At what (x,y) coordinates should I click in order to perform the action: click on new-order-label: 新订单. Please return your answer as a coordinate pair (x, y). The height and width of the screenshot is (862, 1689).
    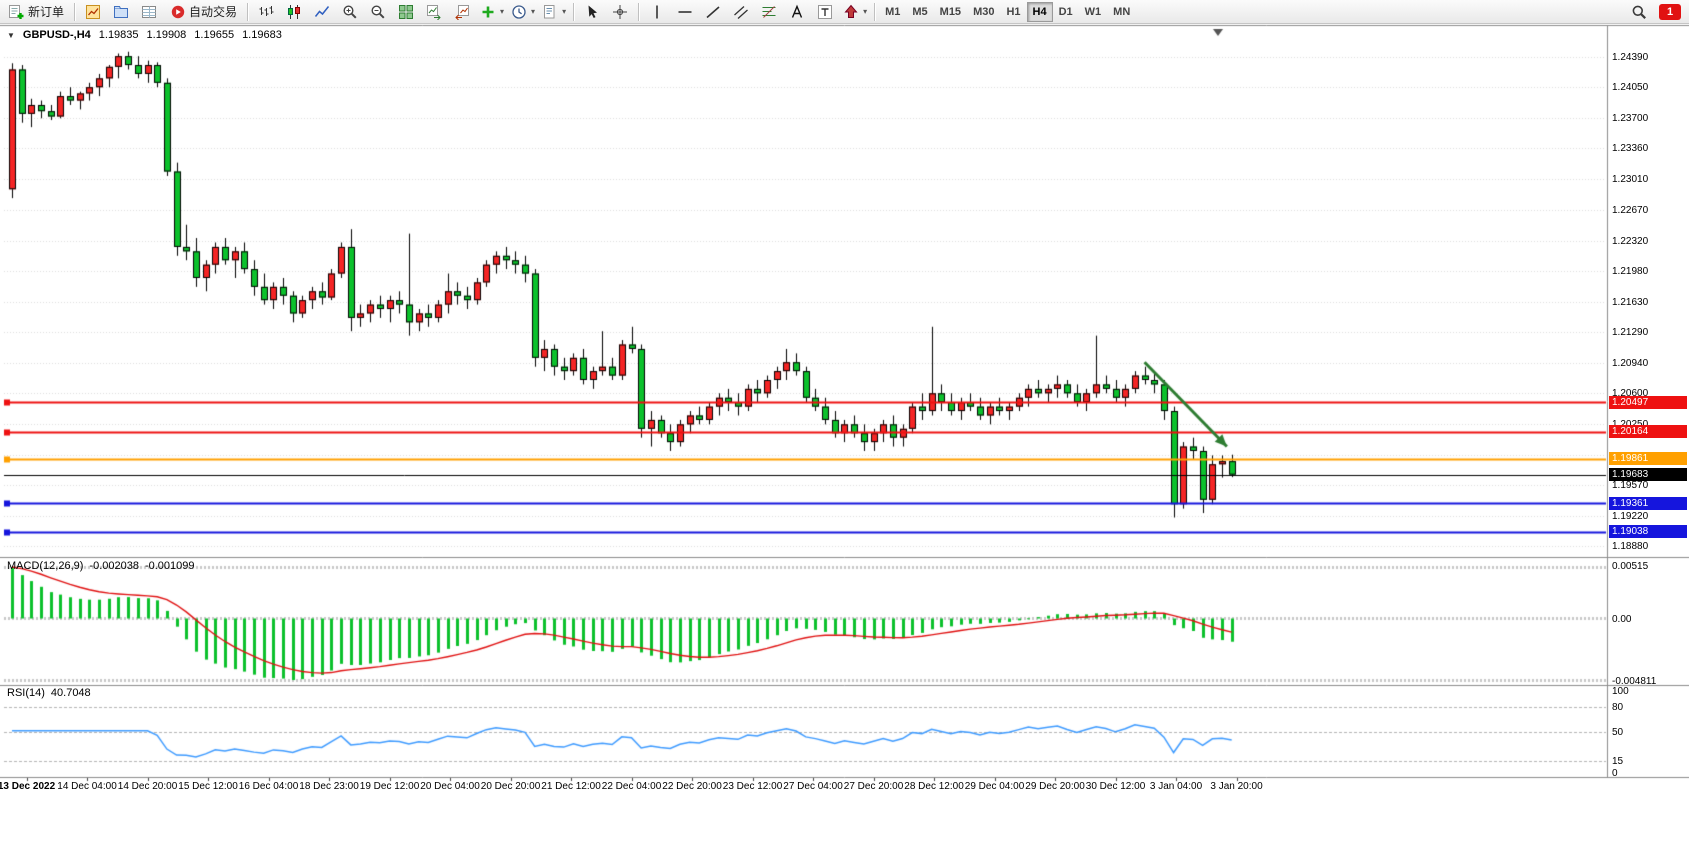
    Looking at the image, I should click on (46, 12).